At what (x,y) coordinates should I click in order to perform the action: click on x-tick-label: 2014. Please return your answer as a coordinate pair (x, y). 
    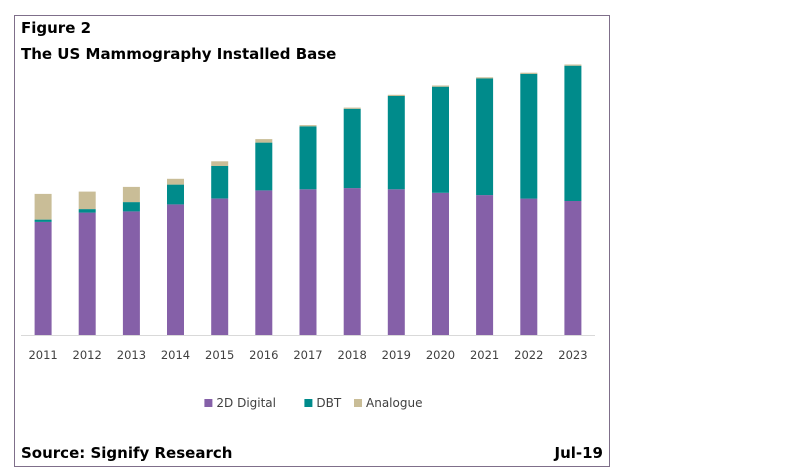
    Looking at the image, I should click on (175, 355).